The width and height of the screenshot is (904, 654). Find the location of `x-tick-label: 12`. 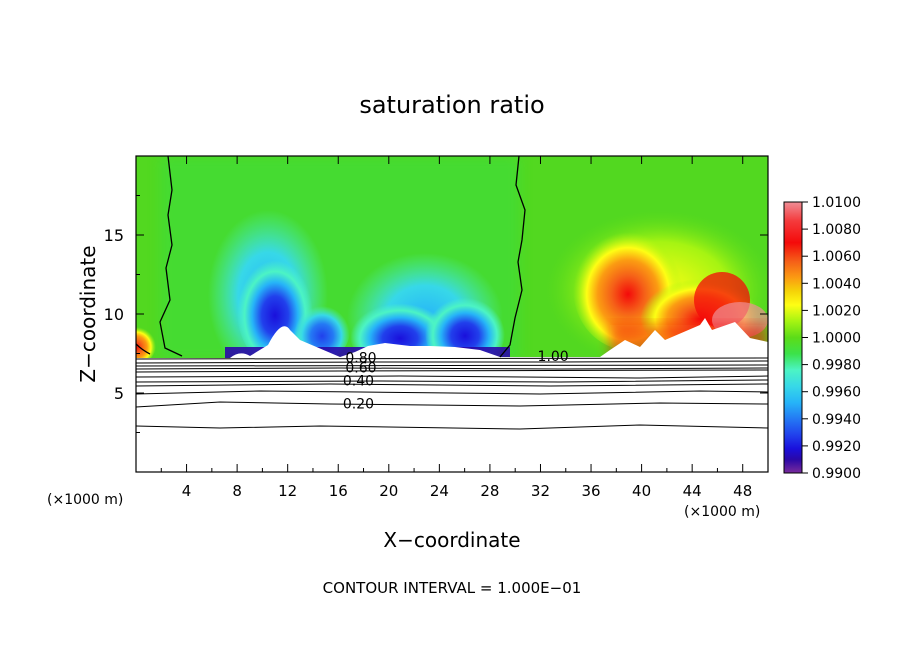

x-tick-label: 12 is located at coordinates (287, 491).